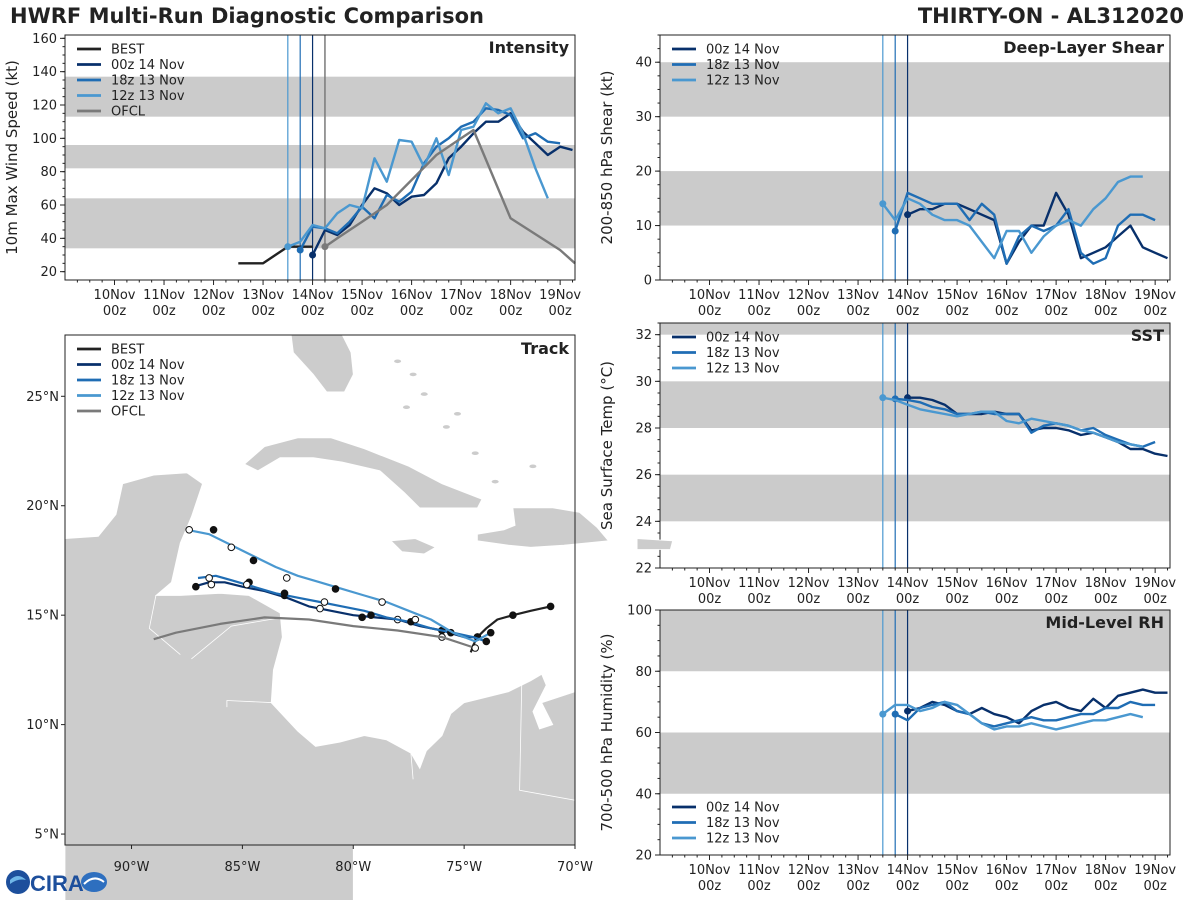  I want to click on shear-legend-label: 00z 14 Nov, so click(743, 50).